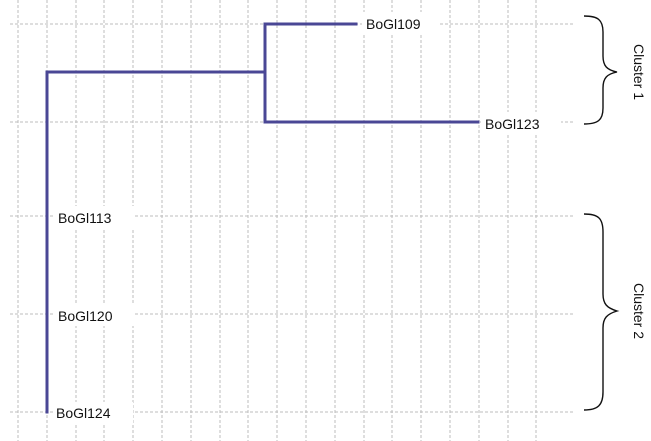 This screenshot has height=441, width=651. What do you see at coordinates (83, 413) in the screenshot?
I see `leaf-label-5: BoGl124` at bounding box center [83, 413].